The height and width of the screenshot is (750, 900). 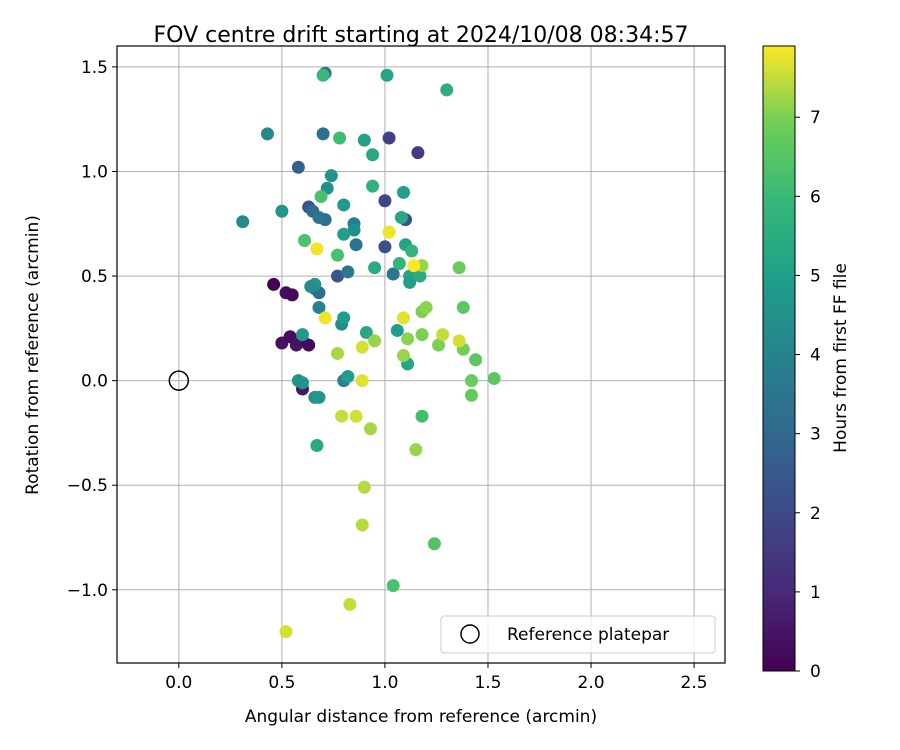 I want to click on y-tick-label: 0.0, so click(x=94, y=382).